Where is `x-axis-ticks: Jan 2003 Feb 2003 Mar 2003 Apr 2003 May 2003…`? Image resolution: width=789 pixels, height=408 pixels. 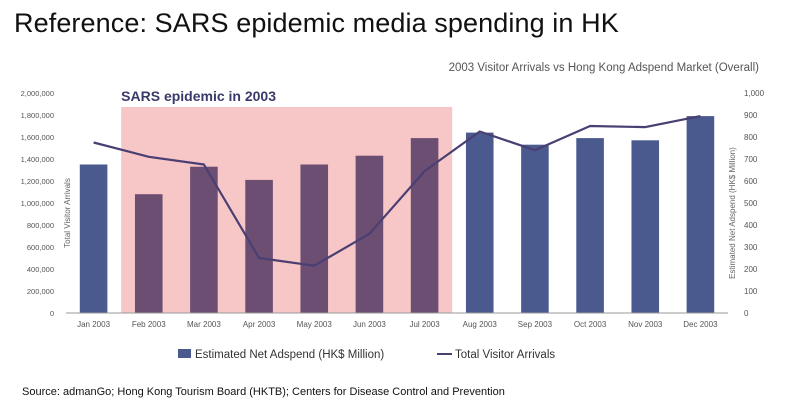
x-axis-ticks: Jan 2003 Feb 2003 Mar 2003 Apr 2003 May 2003… is located at coordinates (397, 324).